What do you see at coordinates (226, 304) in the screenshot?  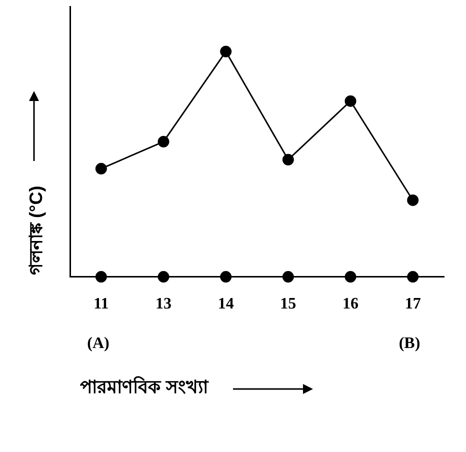 I see `x-tick-label: 14` at bounding box center [226, 304].